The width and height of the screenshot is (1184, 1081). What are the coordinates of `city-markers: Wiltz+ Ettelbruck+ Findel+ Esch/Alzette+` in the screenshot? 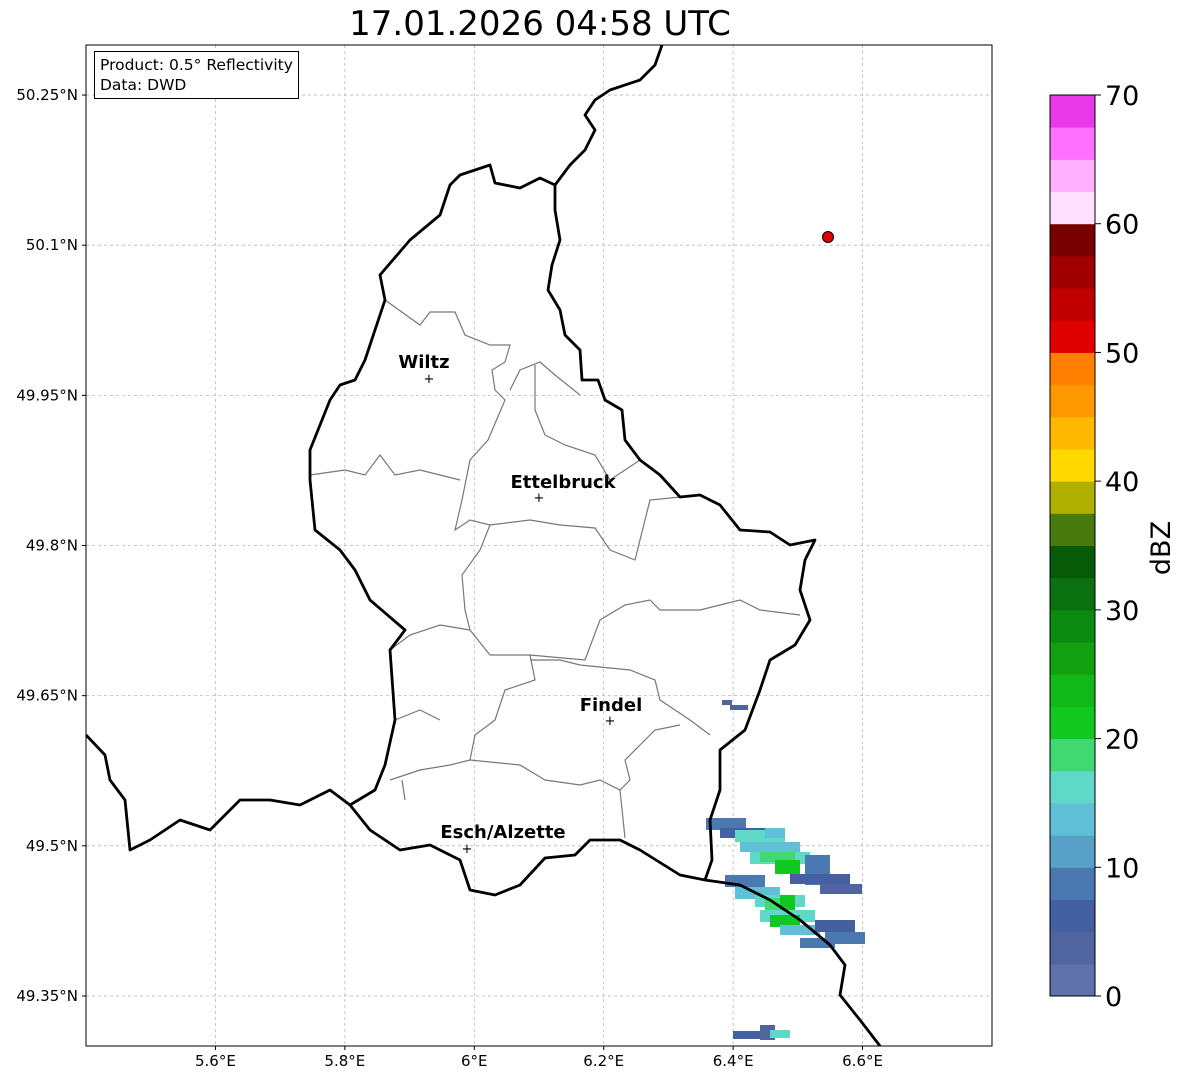 It's located at (520, 604).